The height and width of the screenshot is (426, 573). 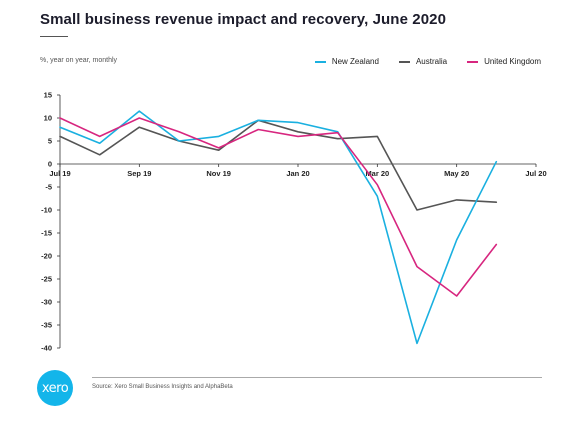 What do you see at coordinates (48, 95) in the screenshot?
I see `y-tick-label: 15` at bounding box center [48, 95].